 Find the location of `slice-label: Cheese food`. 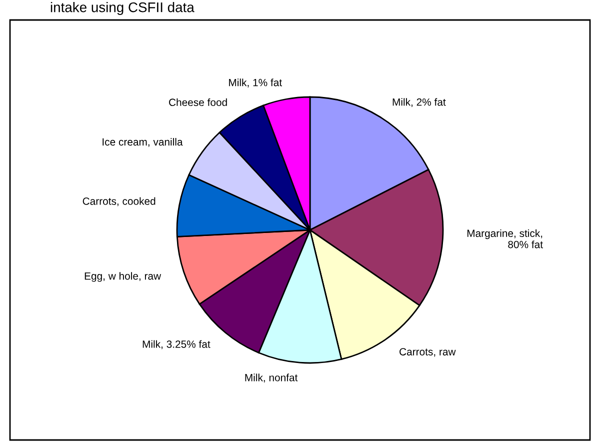

slice-label: Cheese food is located at coordinates (198, 102).